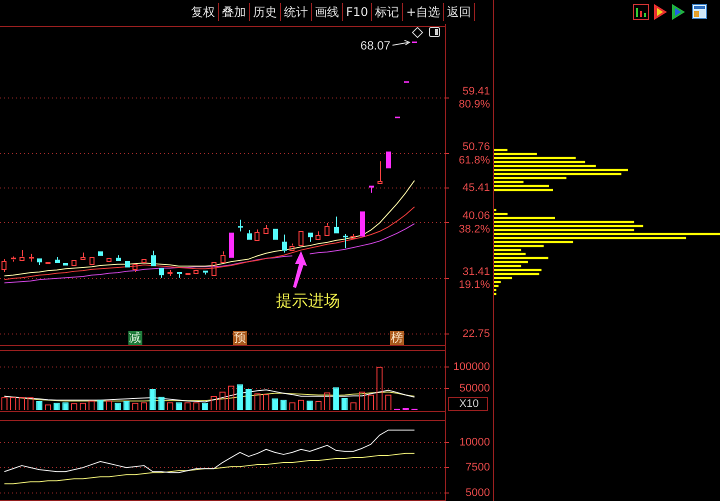 This screenshot has width=720, height=501. I want to click on y-tick-label: 31.41 19.1%, so click(474, 278).